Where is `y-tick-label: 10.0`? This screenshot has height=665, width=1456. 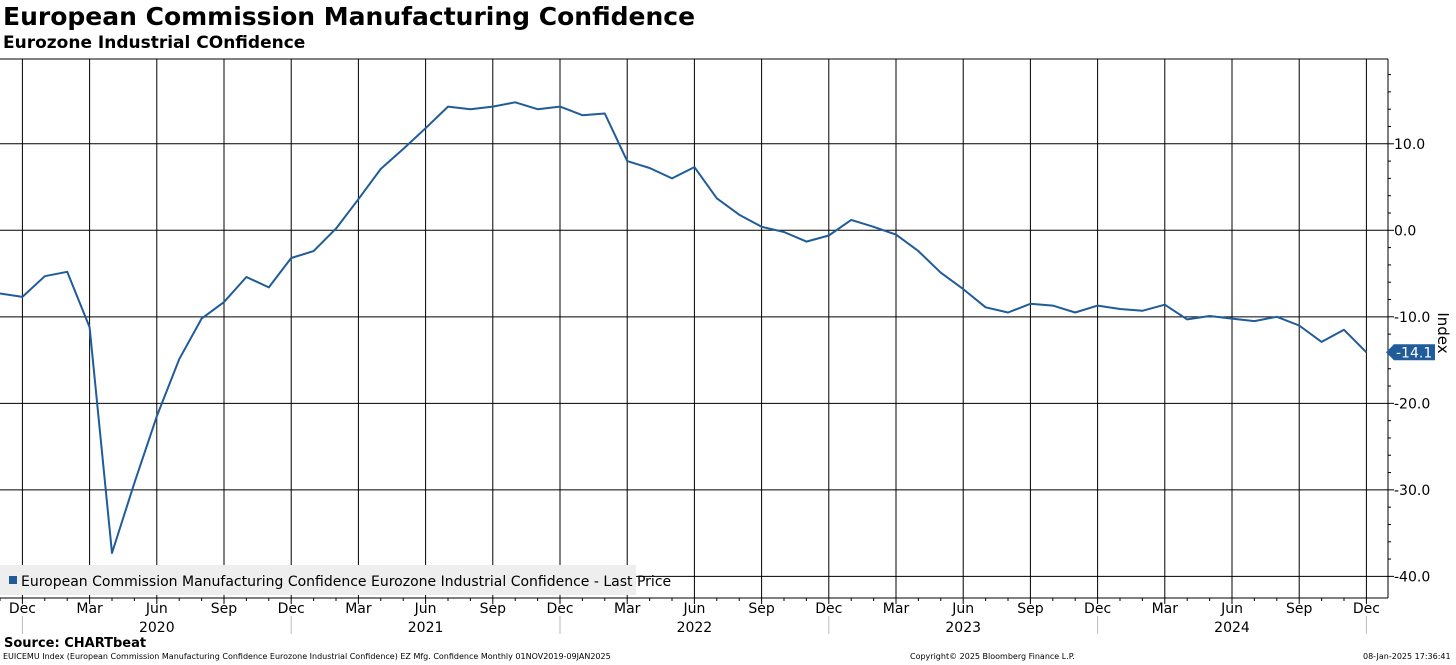 y-tick-label: 10.0 is located at coordinates (1409, 145).